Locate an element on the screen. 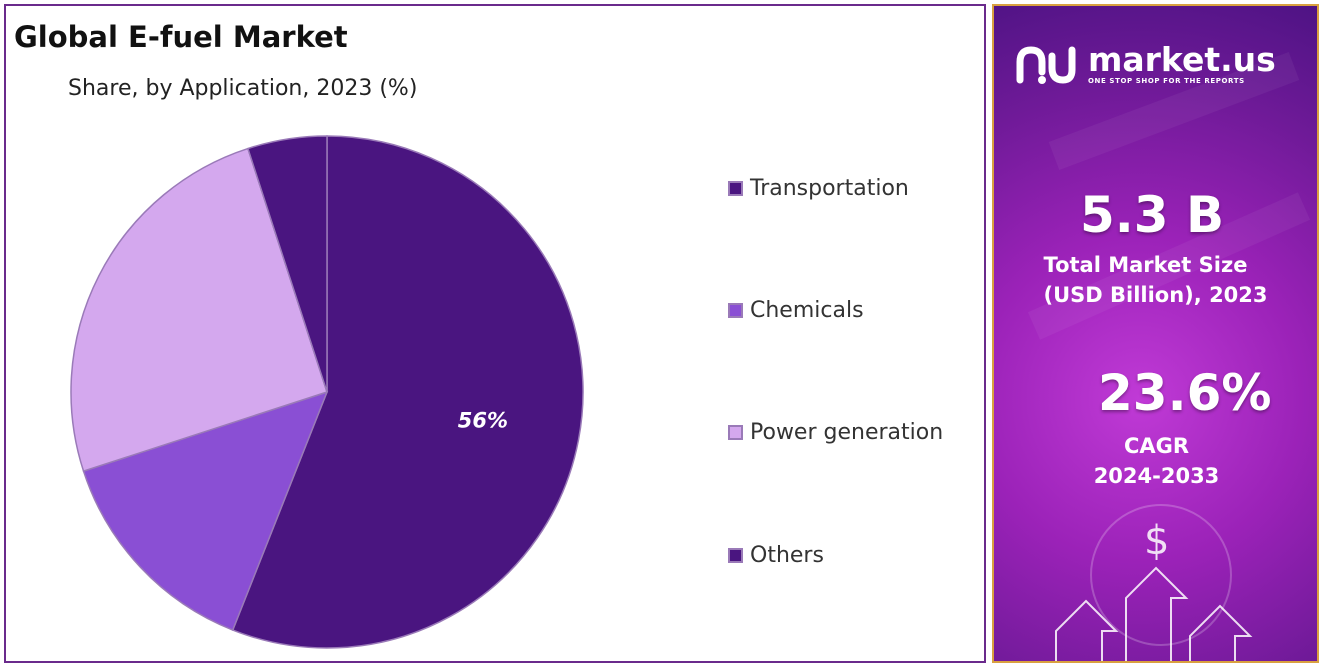 This screenshot has height=671, width=1321. legend-label-power-generation: Power generation is located at coordinates (847, 432).